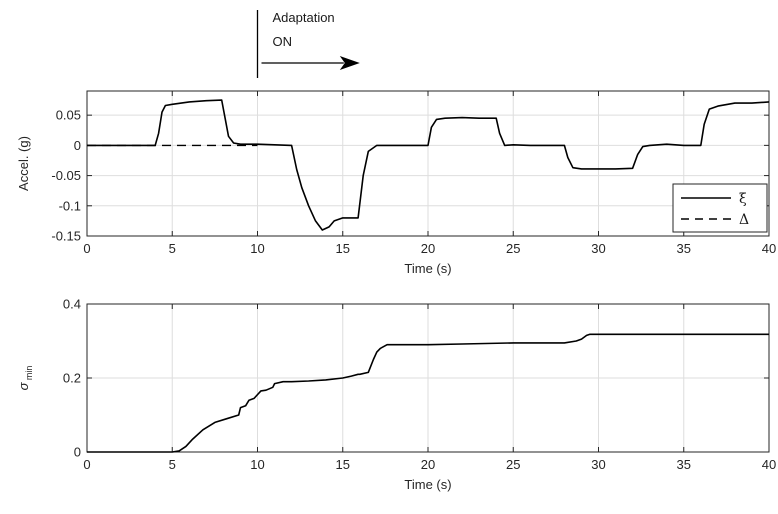 Image resolution: width=778 pixels, height=514 pixels. I want to click on y-axis-label: σ min, so click(25, 378).